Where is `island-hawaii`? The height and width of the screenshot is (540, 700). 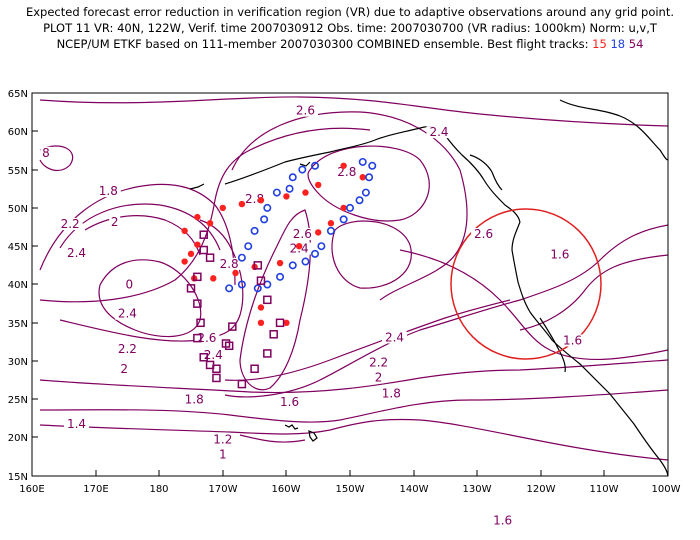 island-hawaii is located at coordinates (291, 427).